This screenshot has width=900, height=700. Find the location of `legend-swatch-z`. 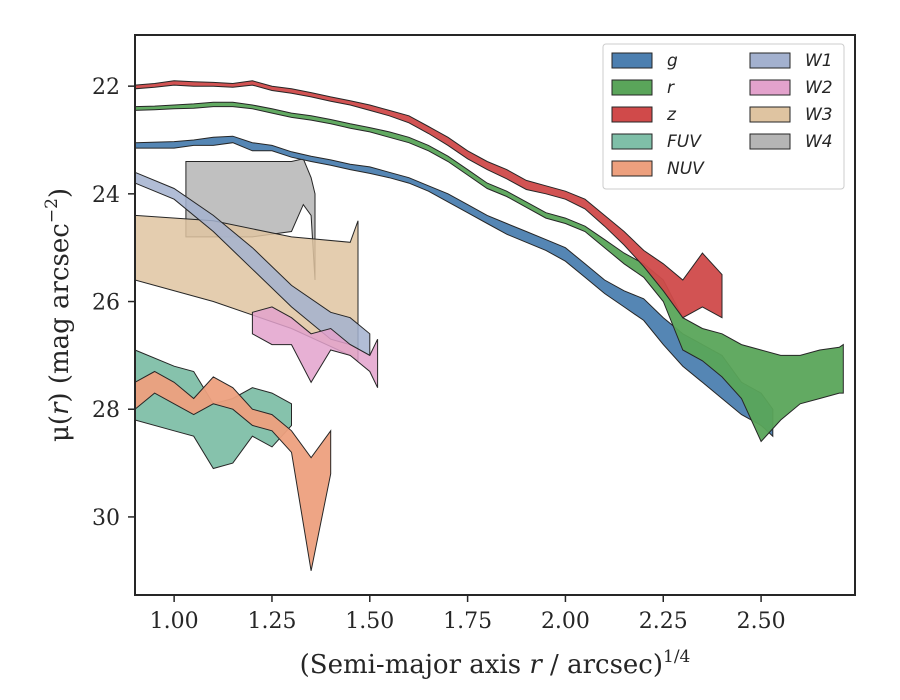

legend-swatch-z is located at coordinates (632, 114).